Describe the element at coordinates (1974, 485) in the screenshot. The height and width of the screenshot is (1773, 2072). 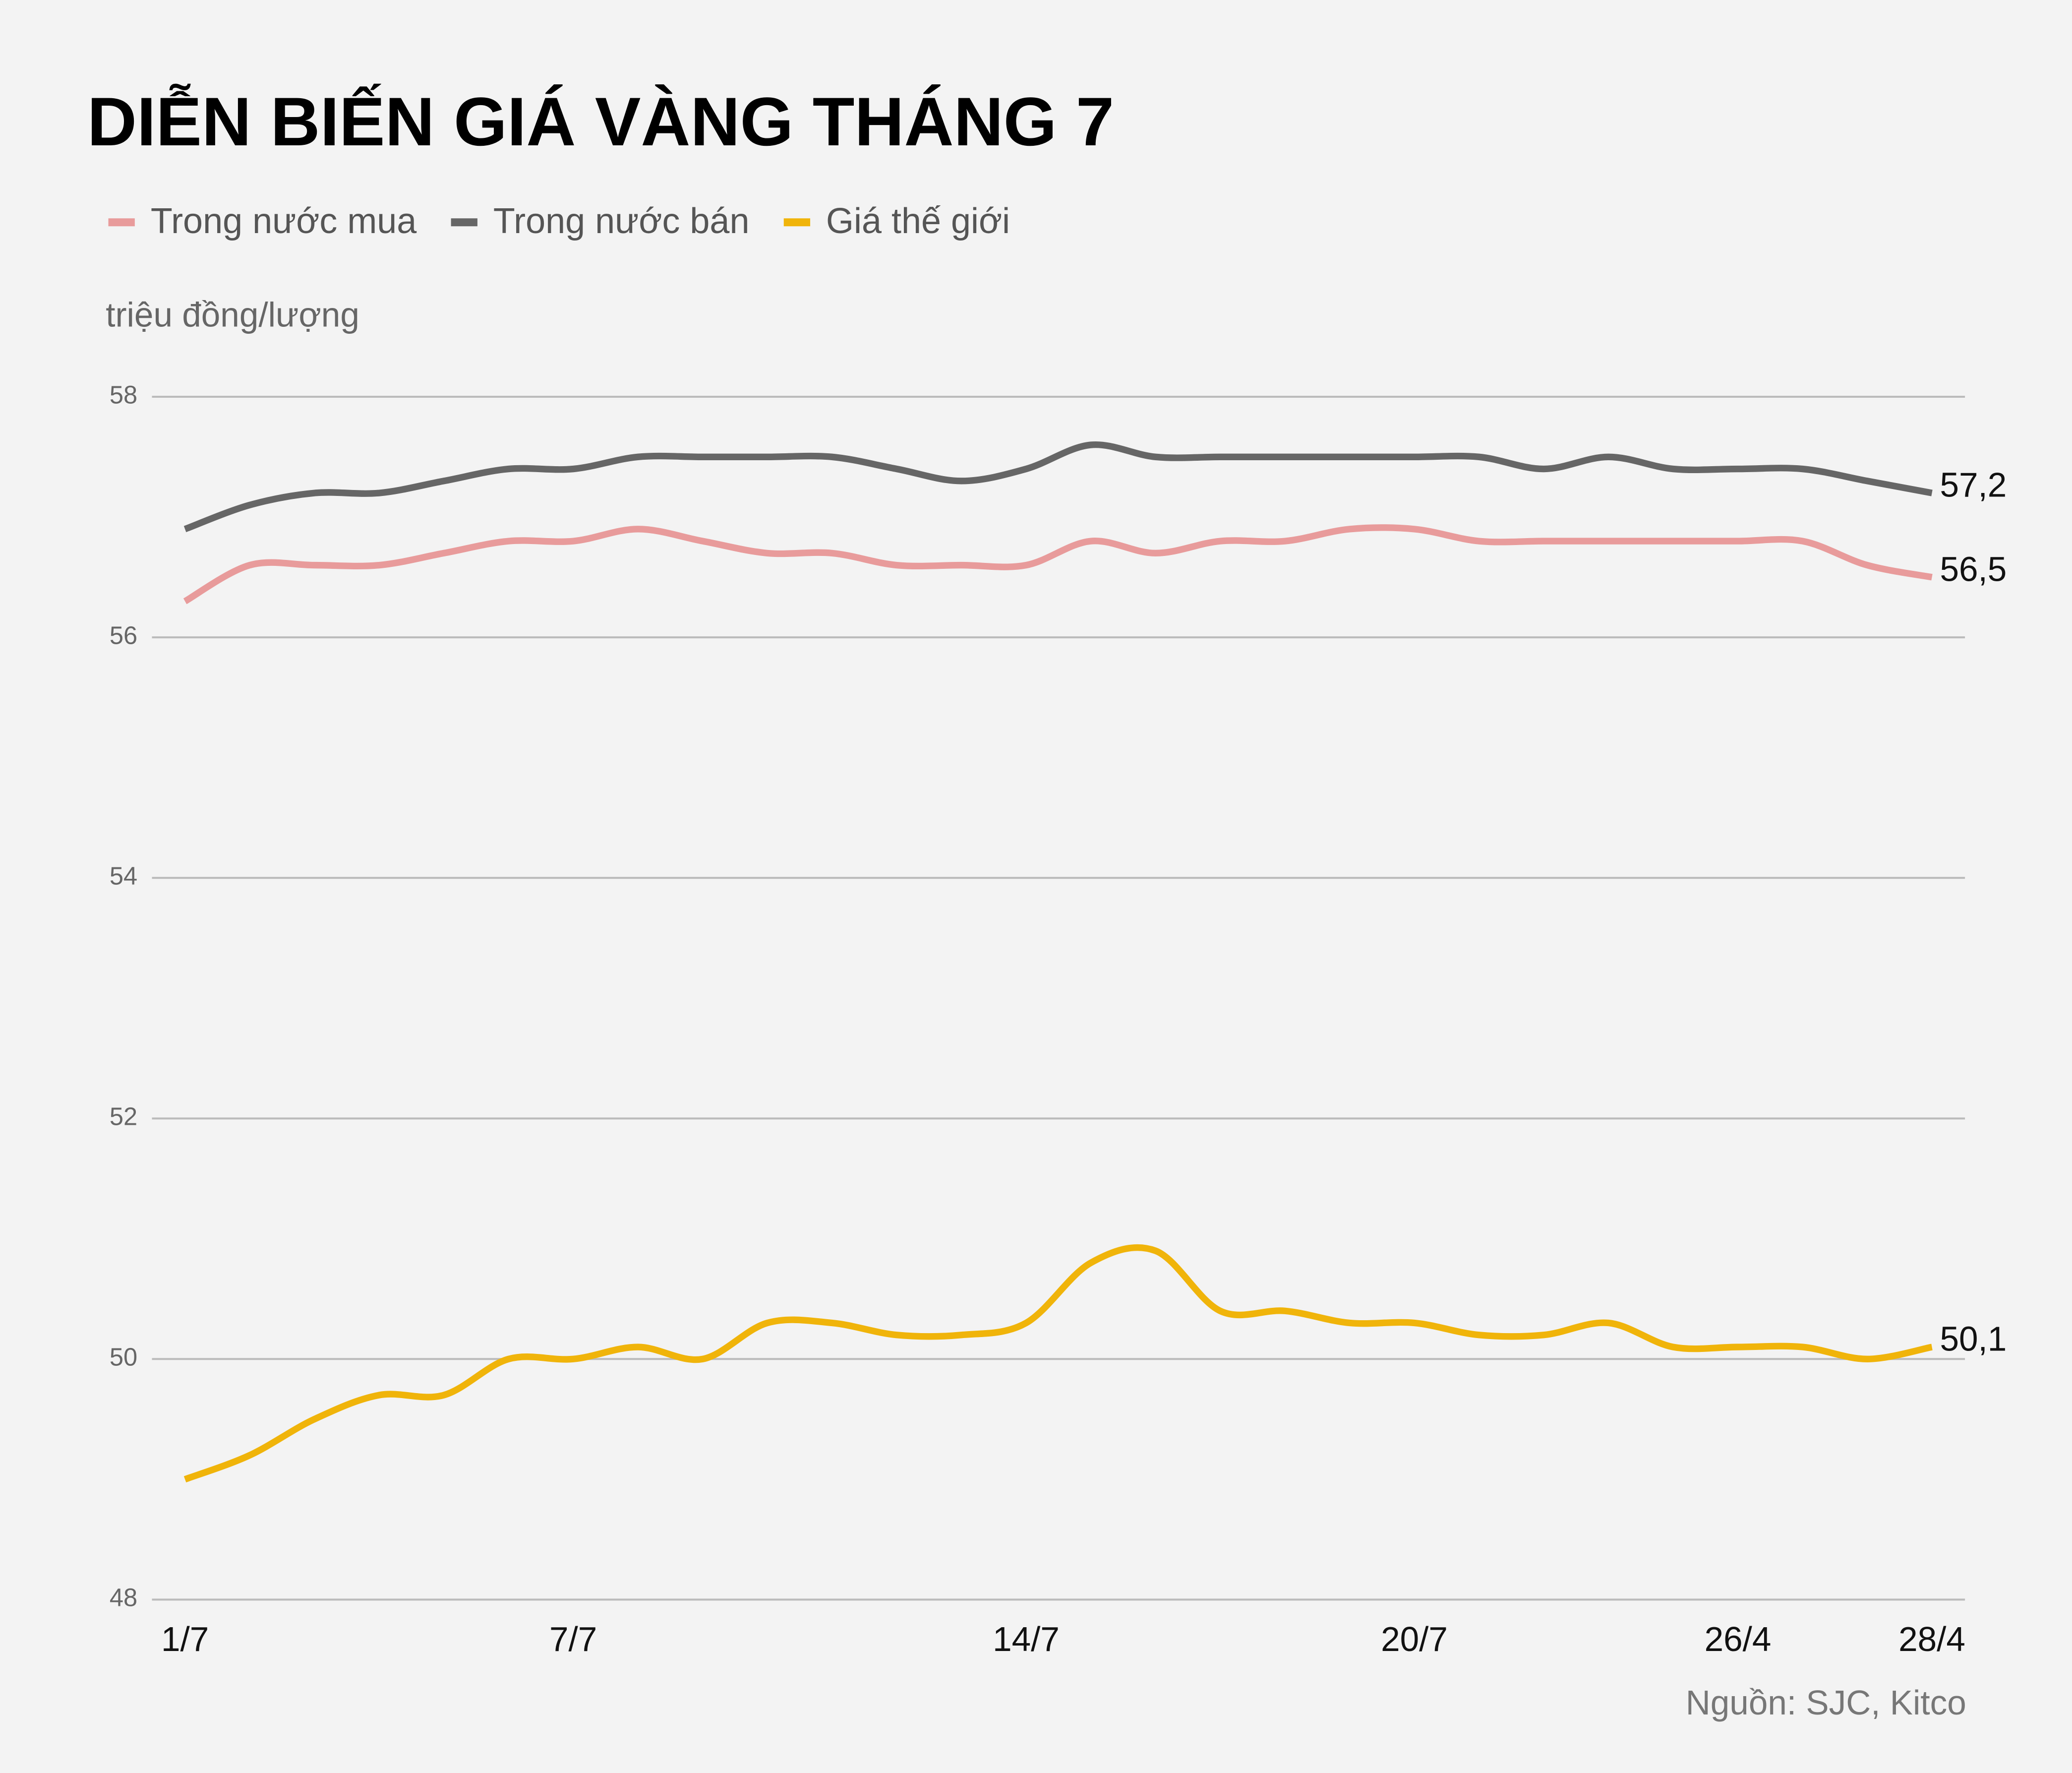
I see `value-label: 57,2` at that location.